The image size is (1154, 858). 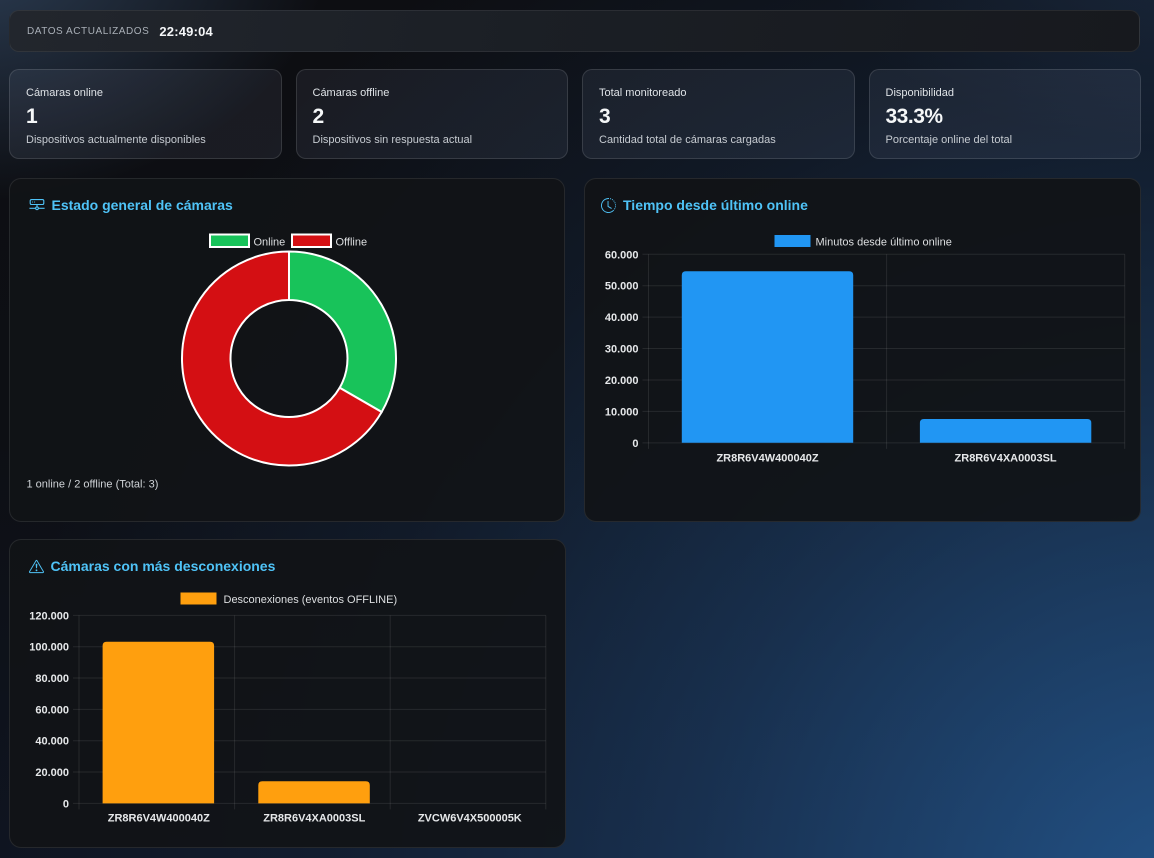 I want to click on svg-text: 100.000, so click(x=49, y=648).